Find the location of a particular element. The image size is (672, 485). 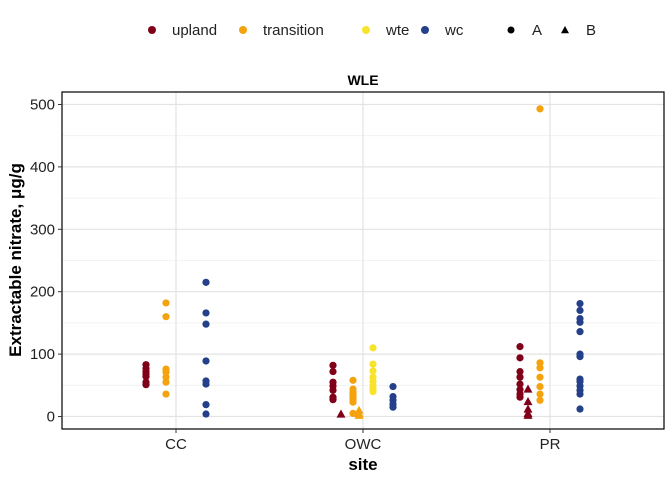

series-wte is located at coordinates (373, 370).